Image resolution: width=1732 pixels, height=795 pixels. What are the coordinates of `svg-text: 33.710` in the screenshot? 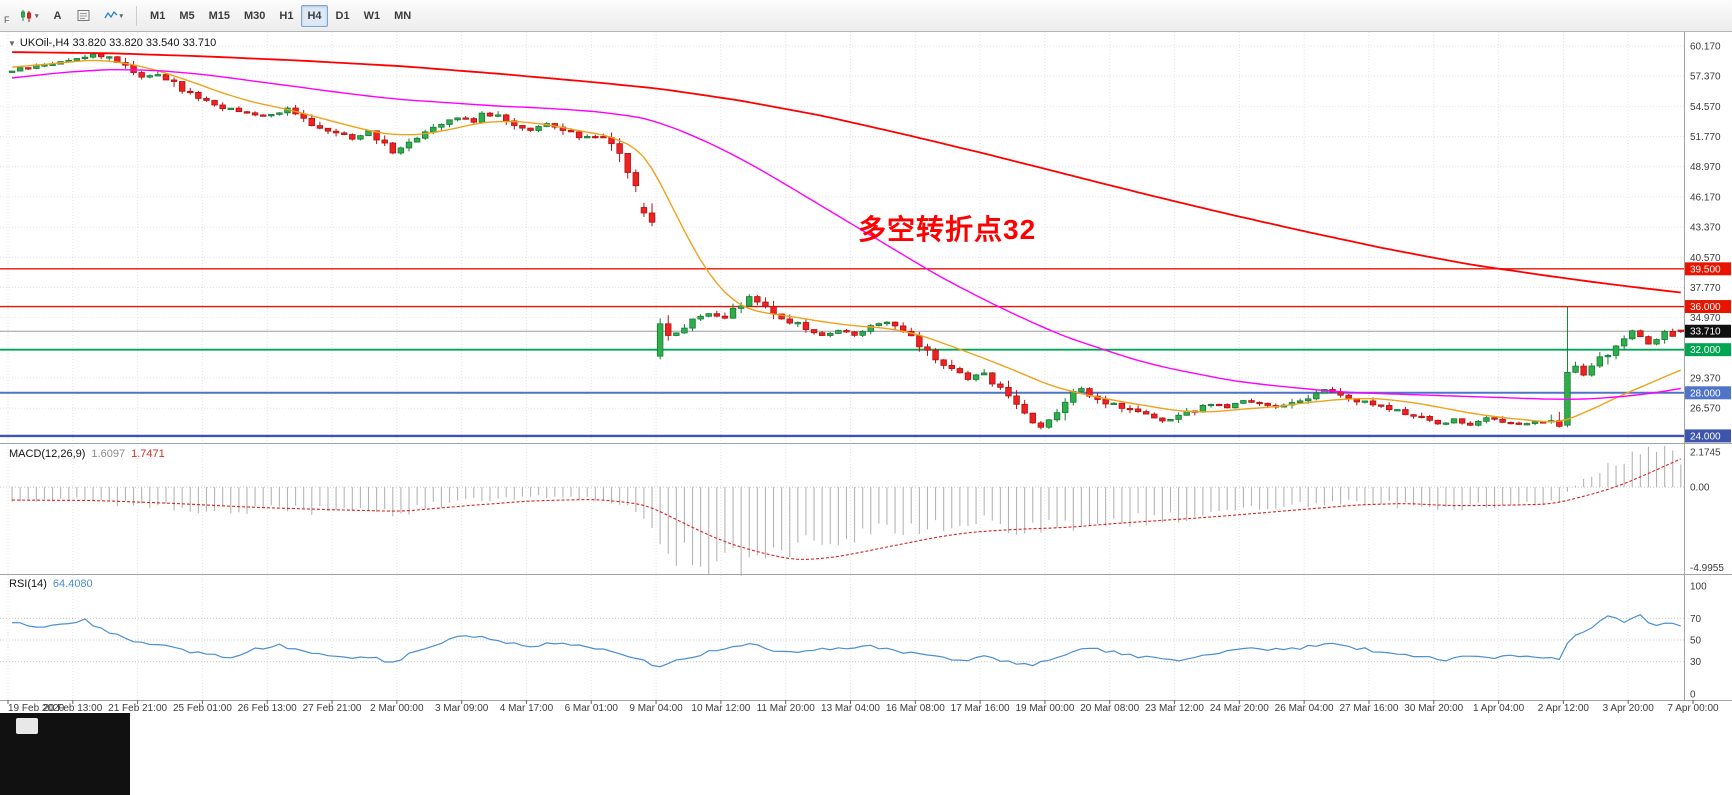 It's located at (1705, 332).